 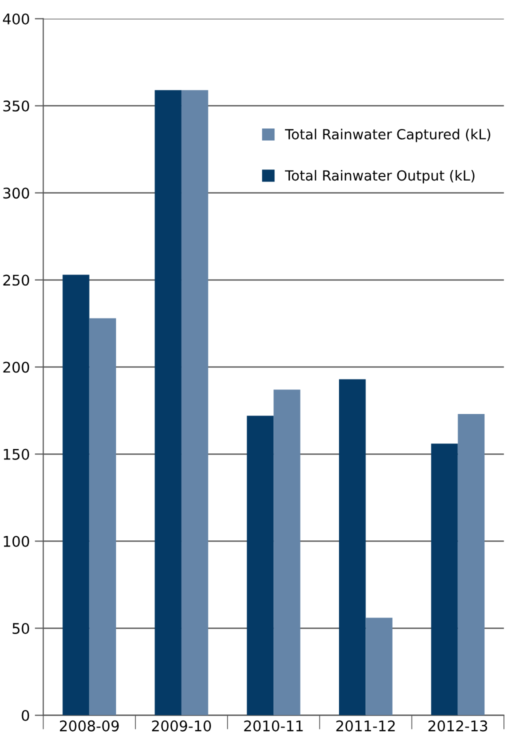 I want to click on legend-label: Total Rainwater Captured (kL), so click(x=387, y=135).